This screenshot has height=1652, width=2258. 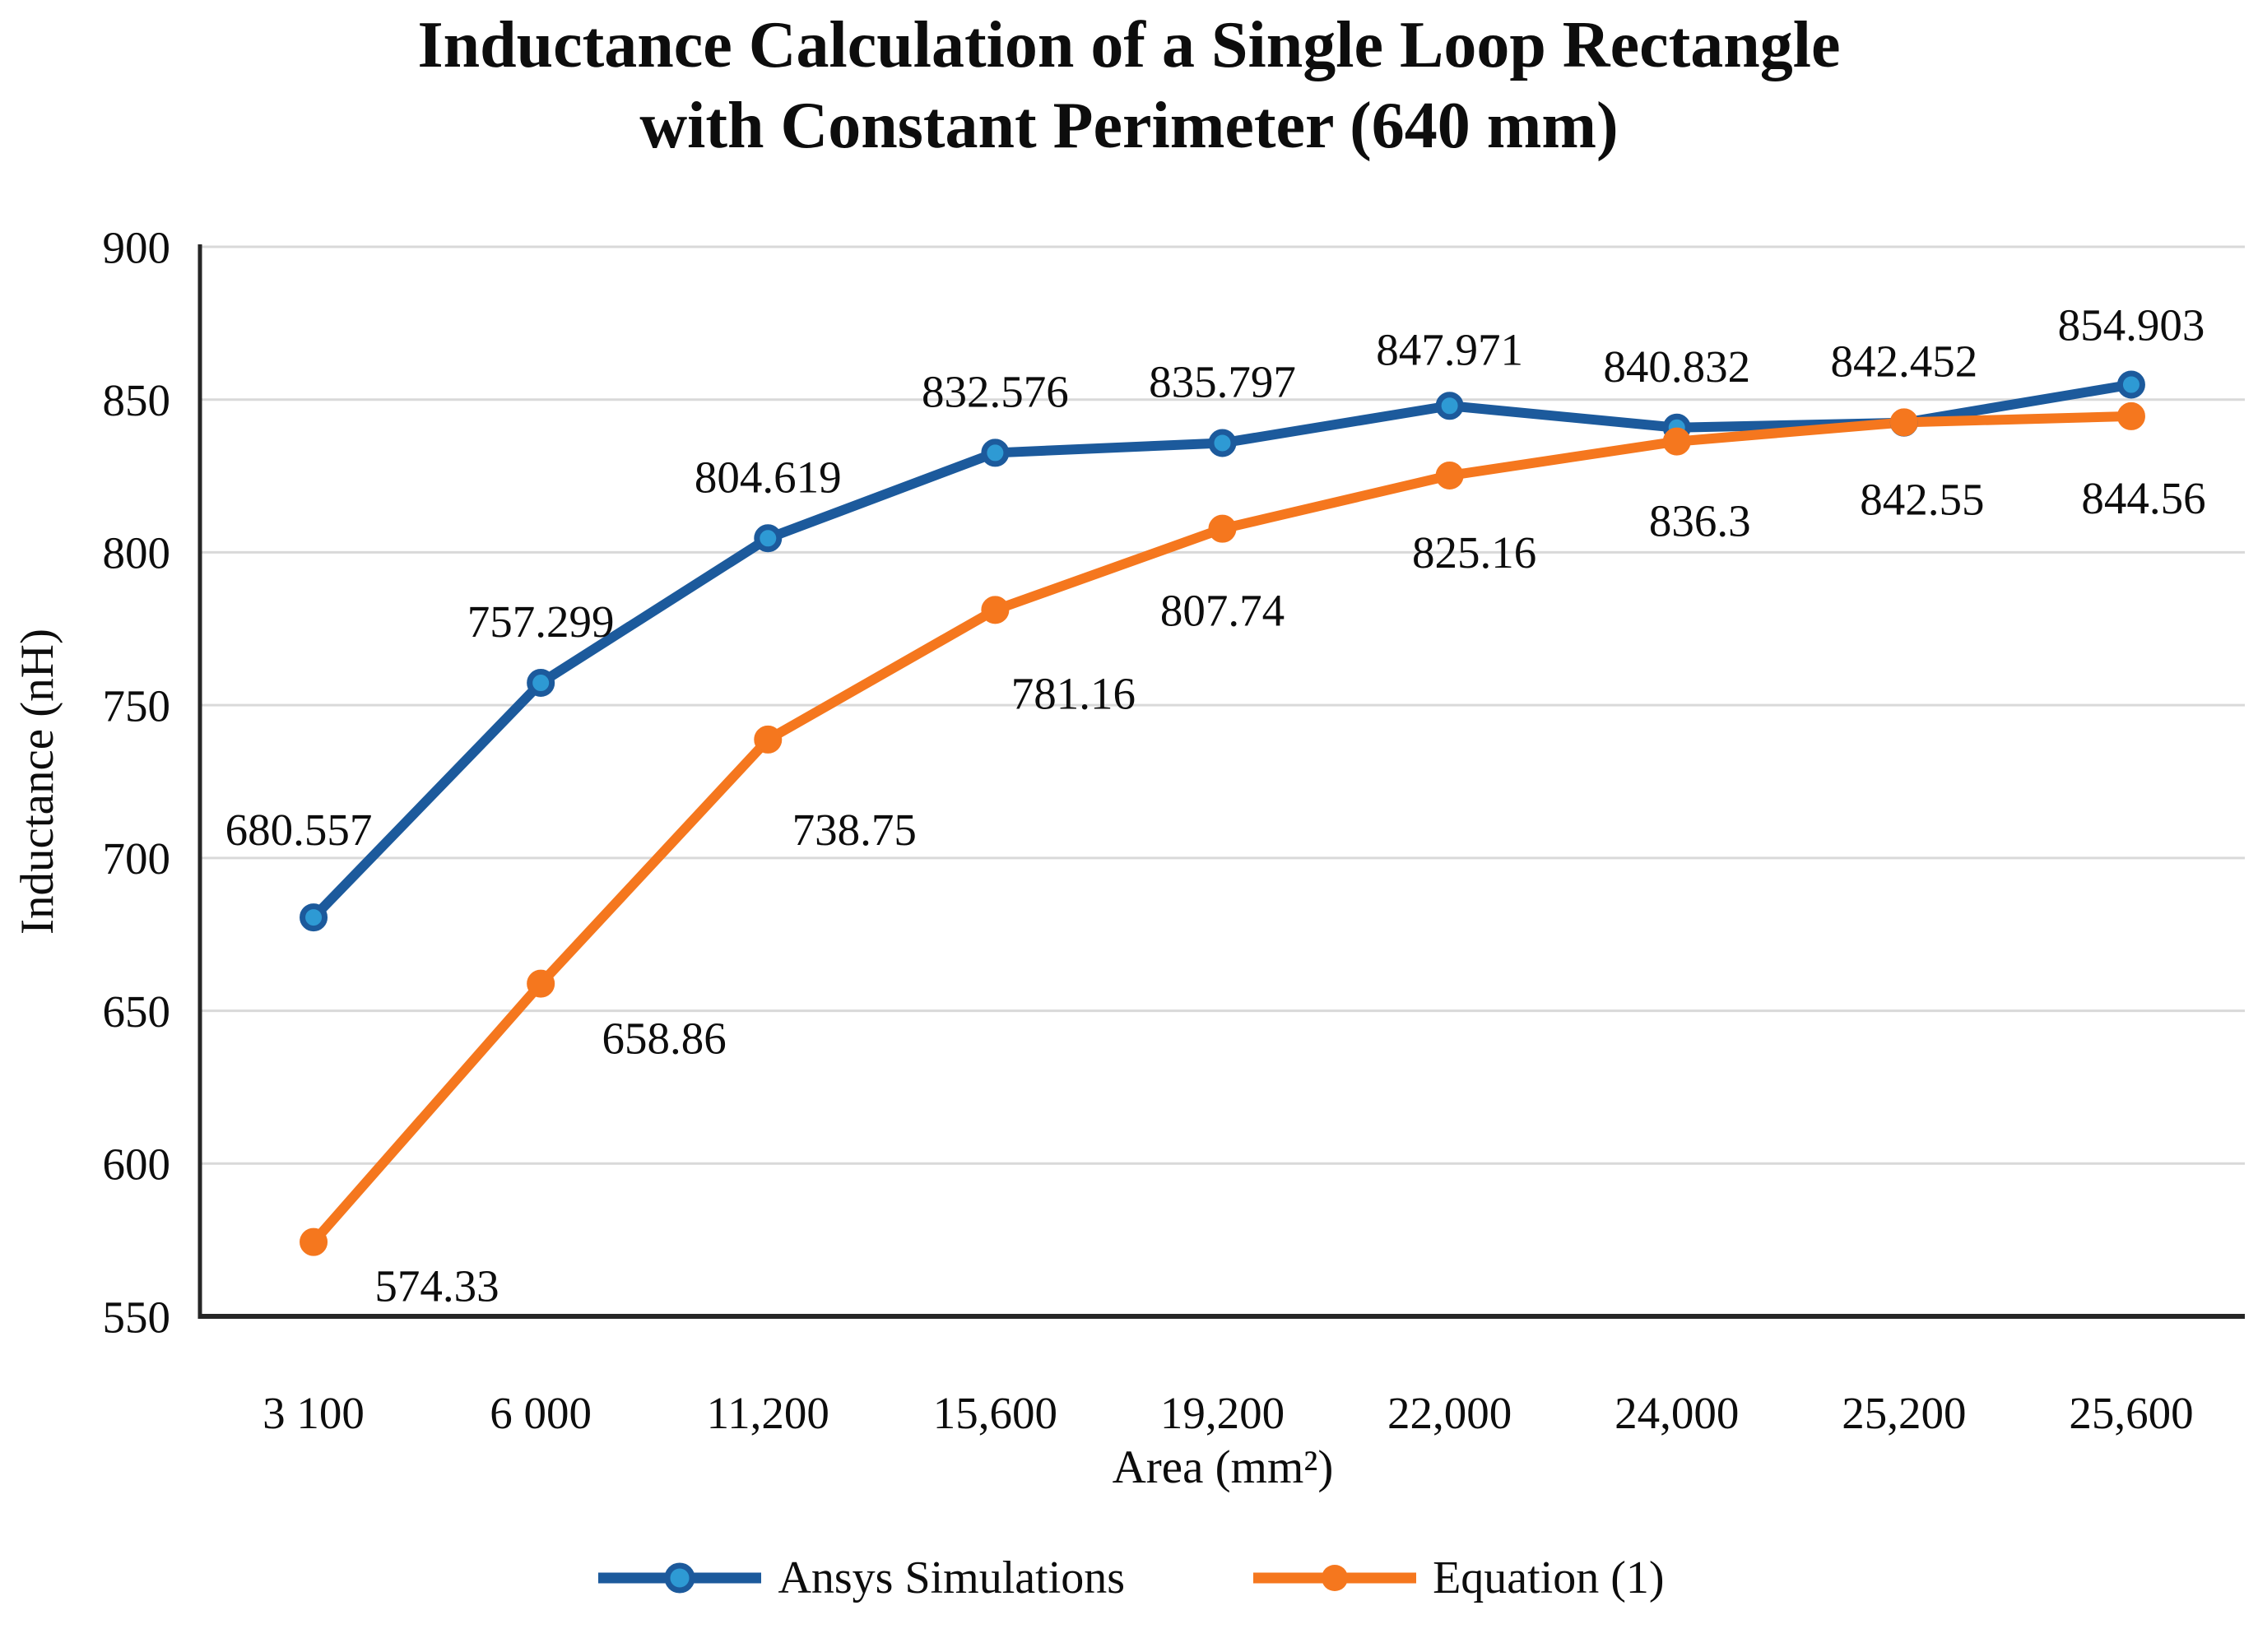 I want to click on data-label: 840.832, so click(x=1676, y=367).